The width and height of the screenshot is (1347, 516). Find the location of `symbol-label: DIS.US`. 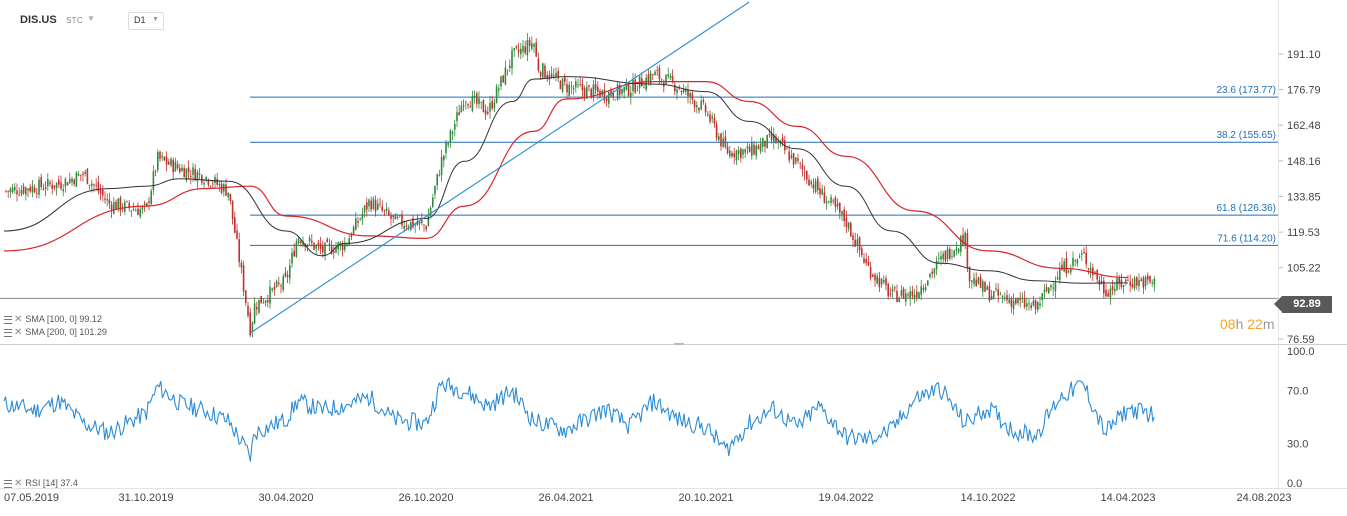

symbol-label: DIS.US is located at coordinates (38, 20).